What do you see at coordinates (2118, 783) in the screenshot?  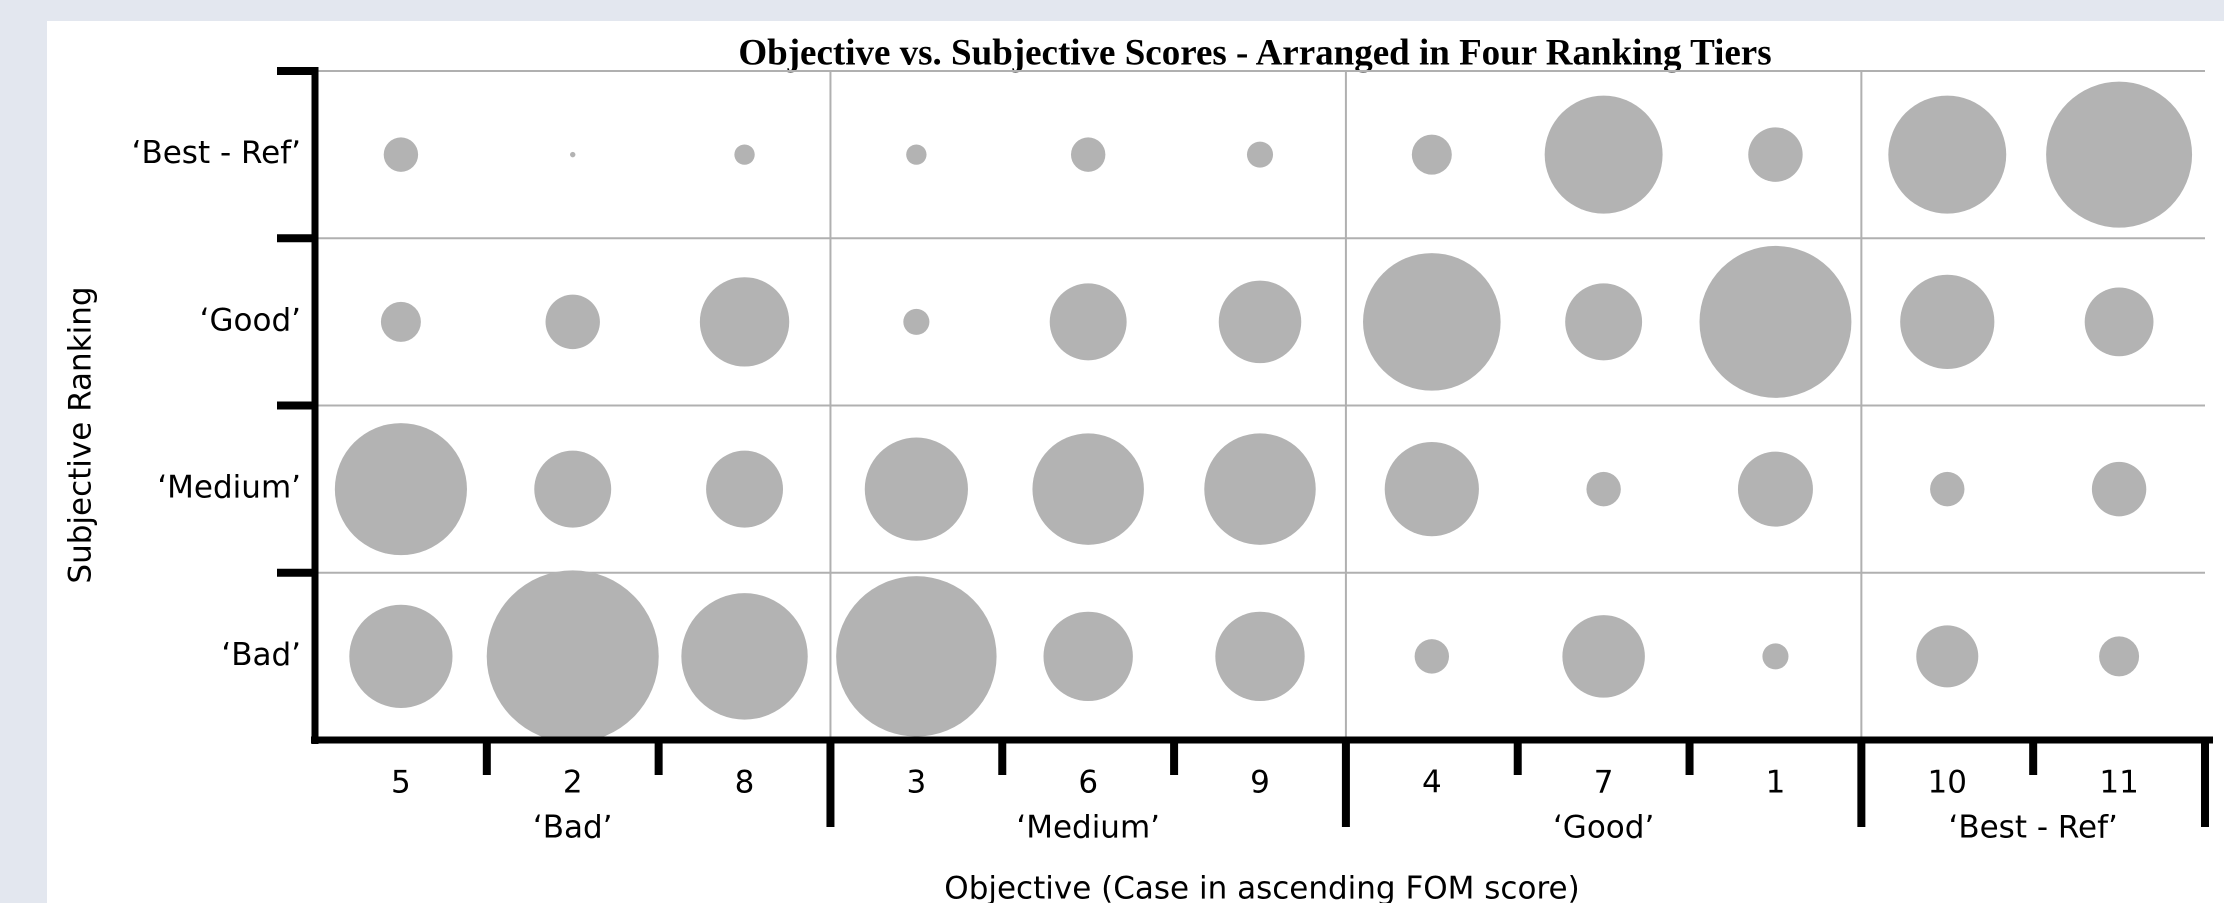 I see `x-tick-label: 11` at bounding box center [2118, 783].